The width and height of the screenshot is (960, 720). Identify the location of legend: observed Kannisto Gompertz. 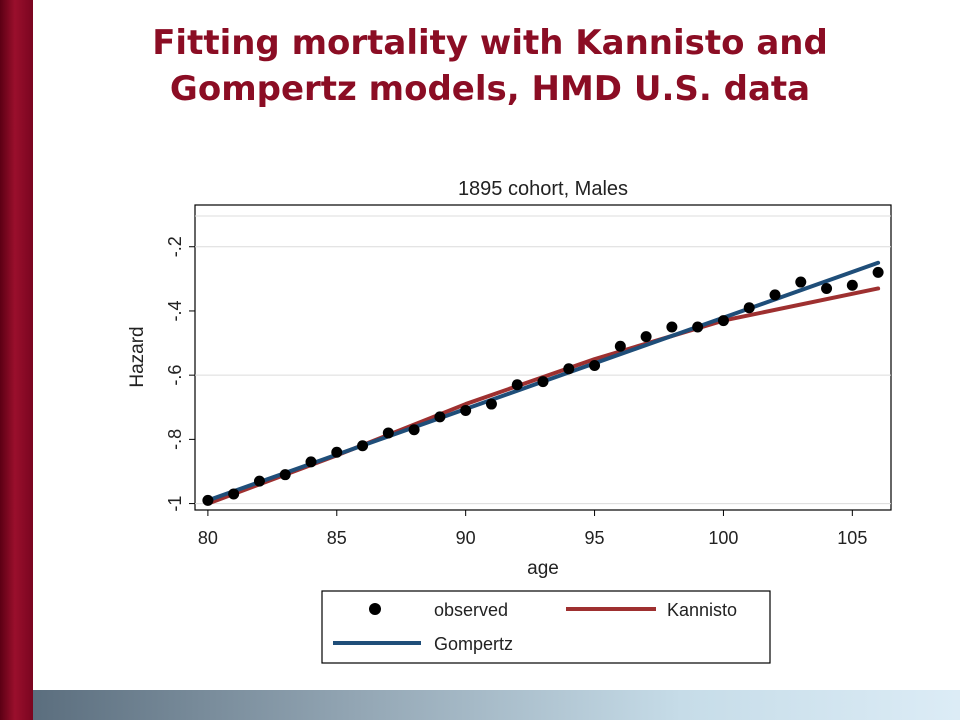
(546, 627).